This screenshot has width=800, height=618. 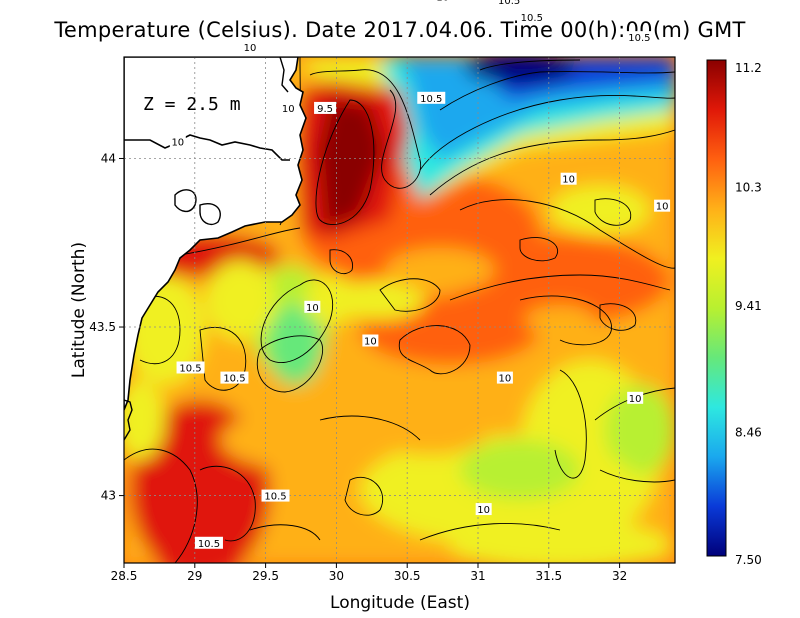 What do you see at coordinates (192, 104) in the screenshot?
I see `depth-label: Z = 2.5 m` at bounding box center [192, 104].